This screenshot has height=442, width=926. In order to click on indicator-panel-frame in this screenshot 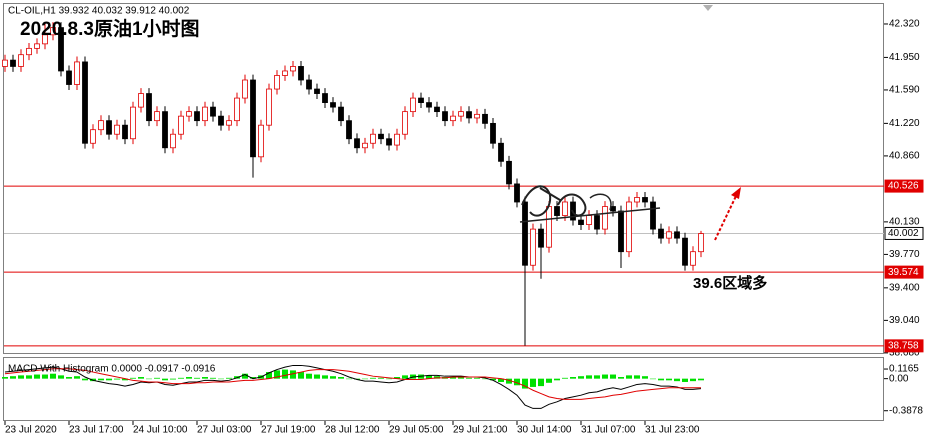, I will do `click(443, 389)`.